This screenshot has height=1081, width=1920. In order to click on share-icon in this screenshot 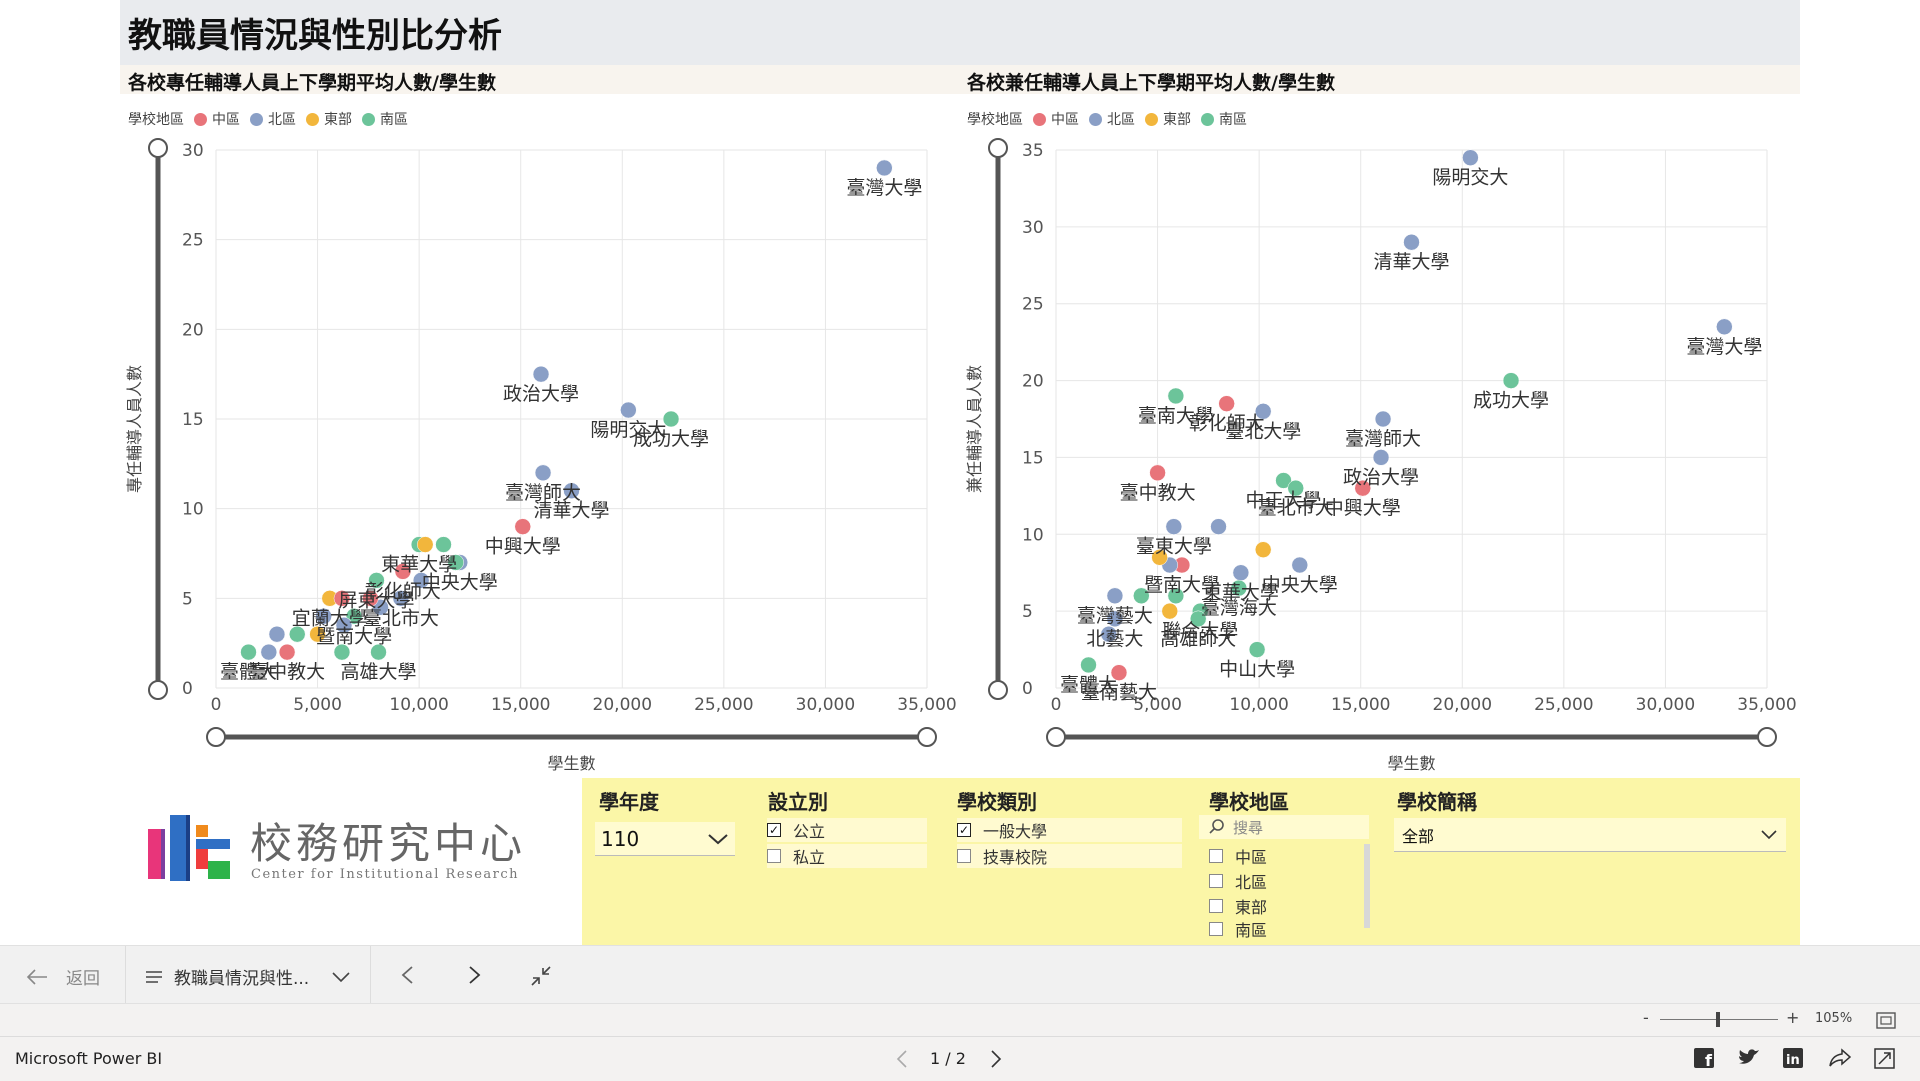, I will do `click(1840, 1058)`.